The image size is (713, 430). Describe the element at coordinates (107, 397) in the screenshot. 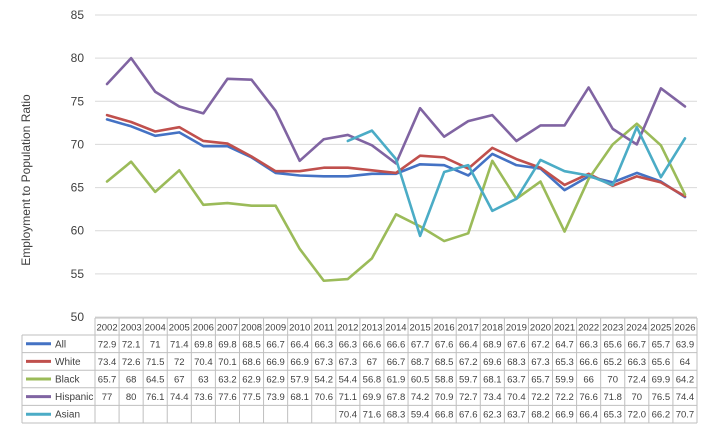

I see `table-cell-value: 77` at that location.